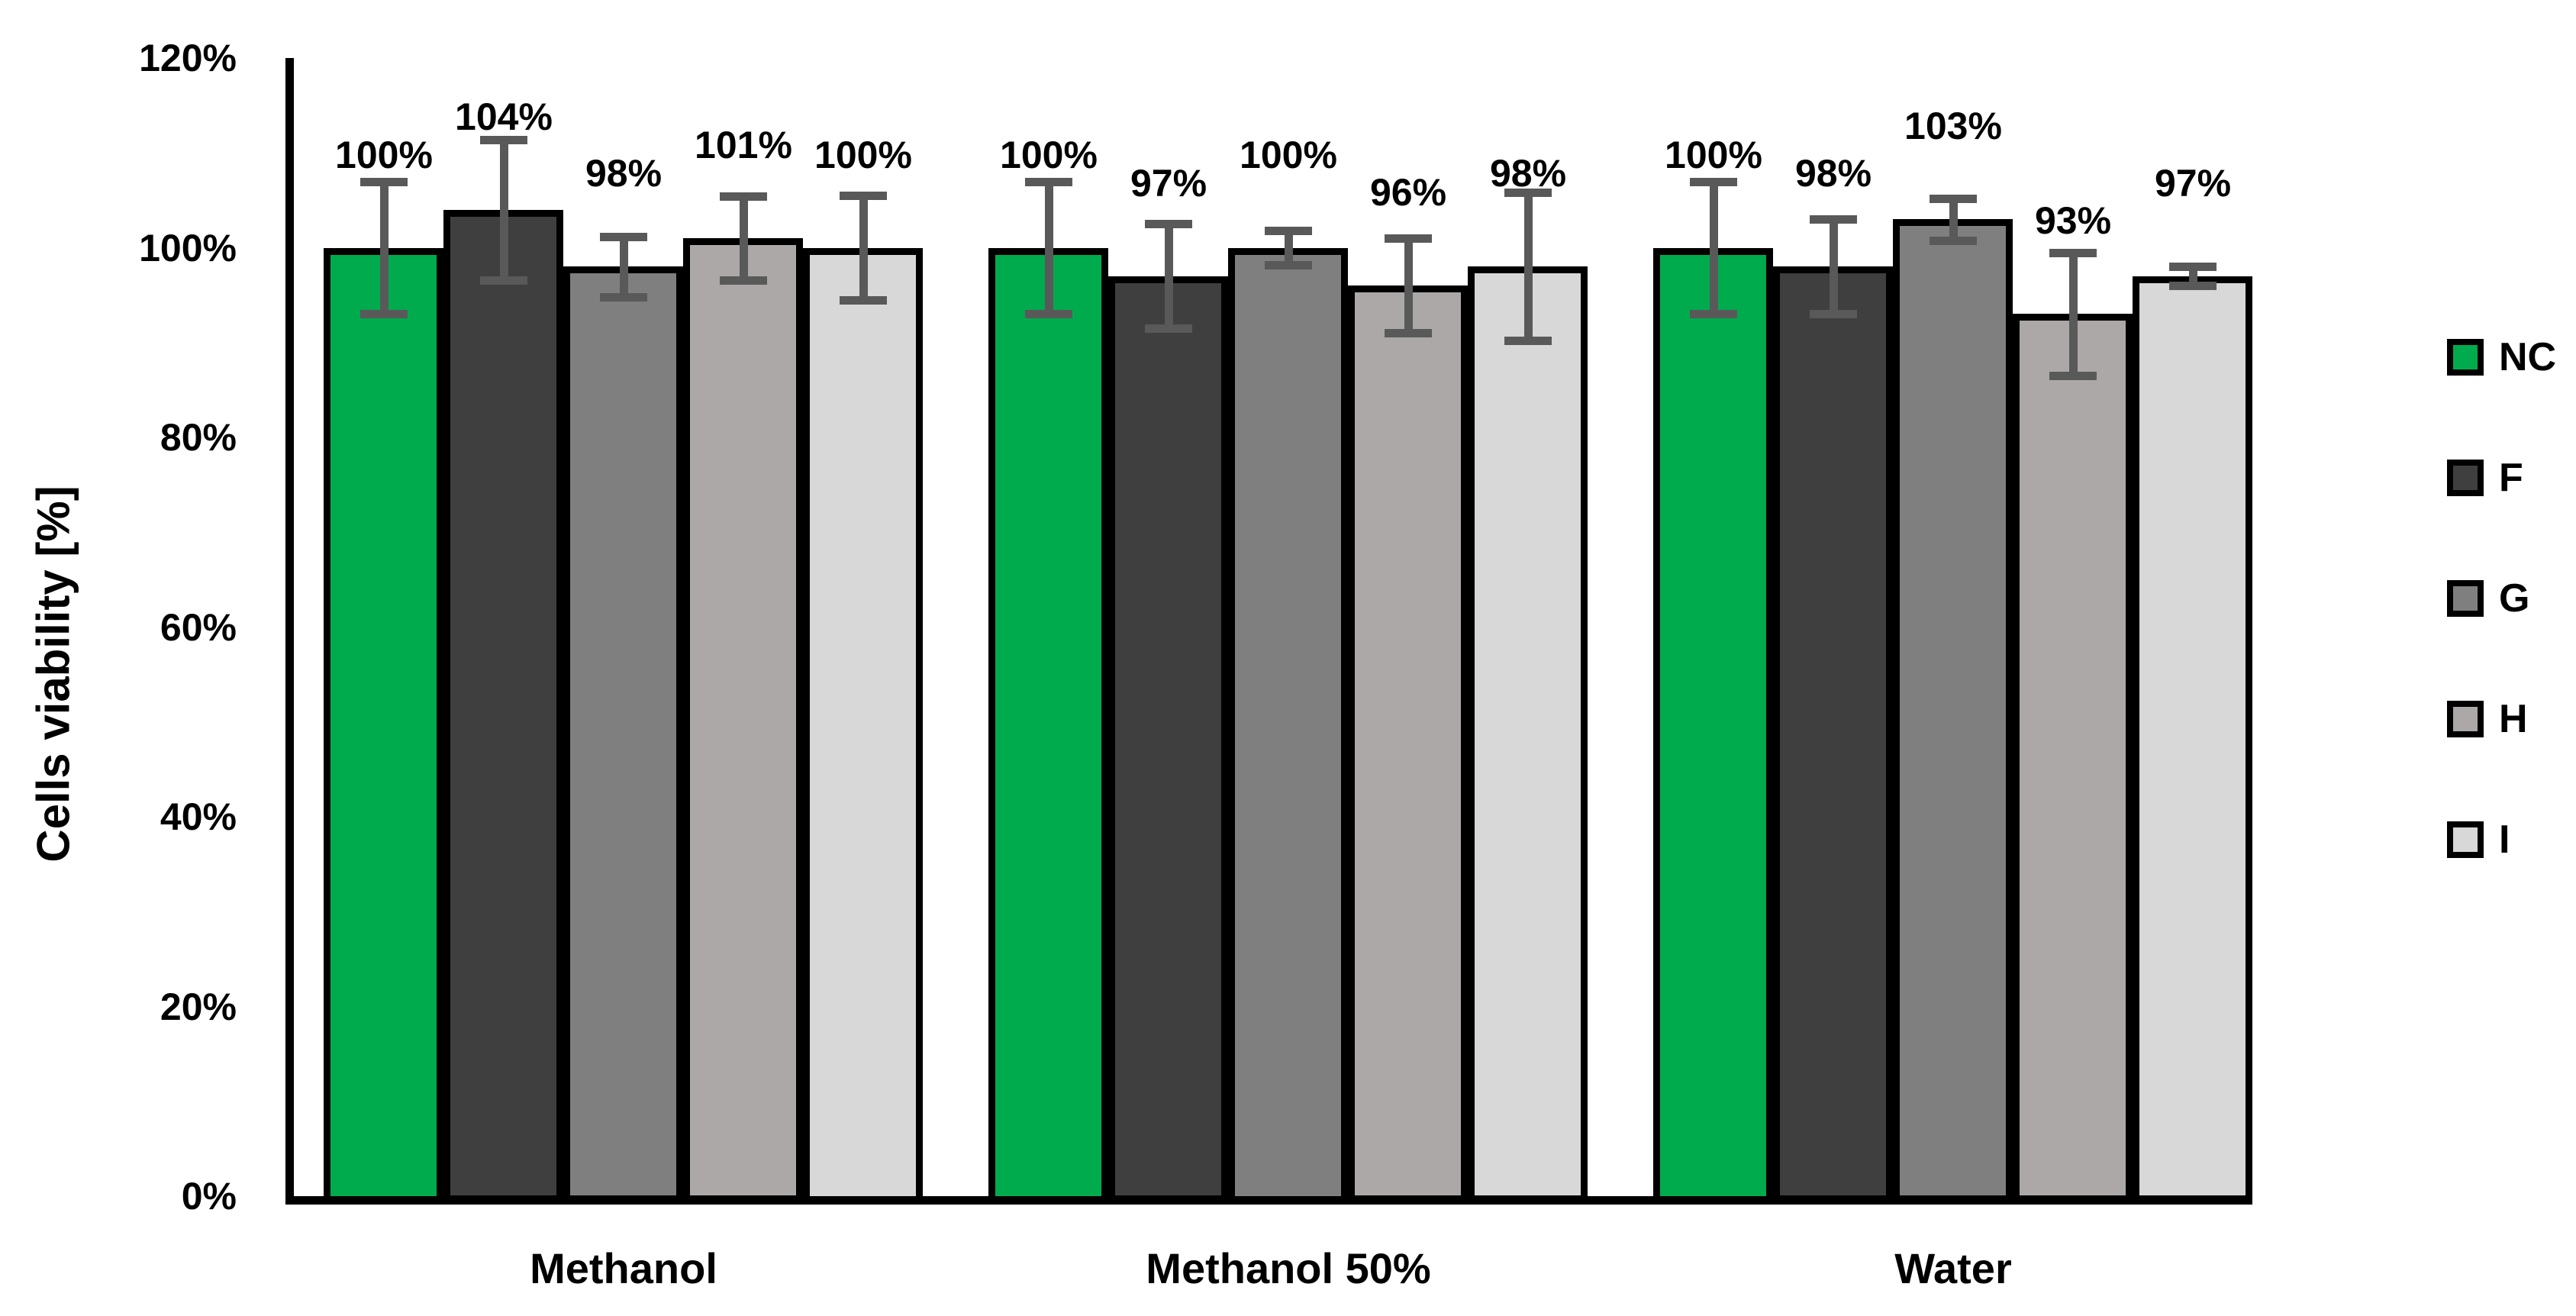 The width and height of the screenshot is (2576, 1316). What do you see at coordinates (2515, 599) in the screenshot?
I see `legend-label-G: G` at bounding box center [2515, 599].